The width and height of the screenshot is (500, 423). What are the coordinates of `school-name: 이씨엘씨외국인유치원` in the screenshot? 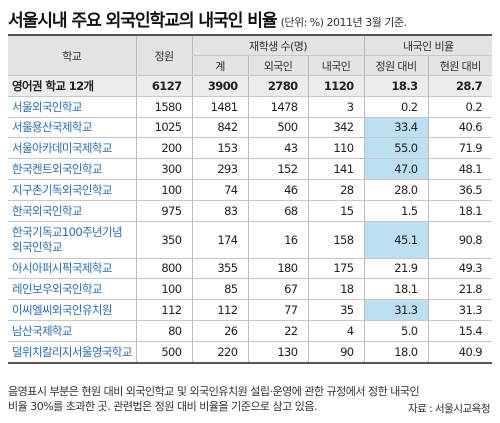 It's located at (72, 310).